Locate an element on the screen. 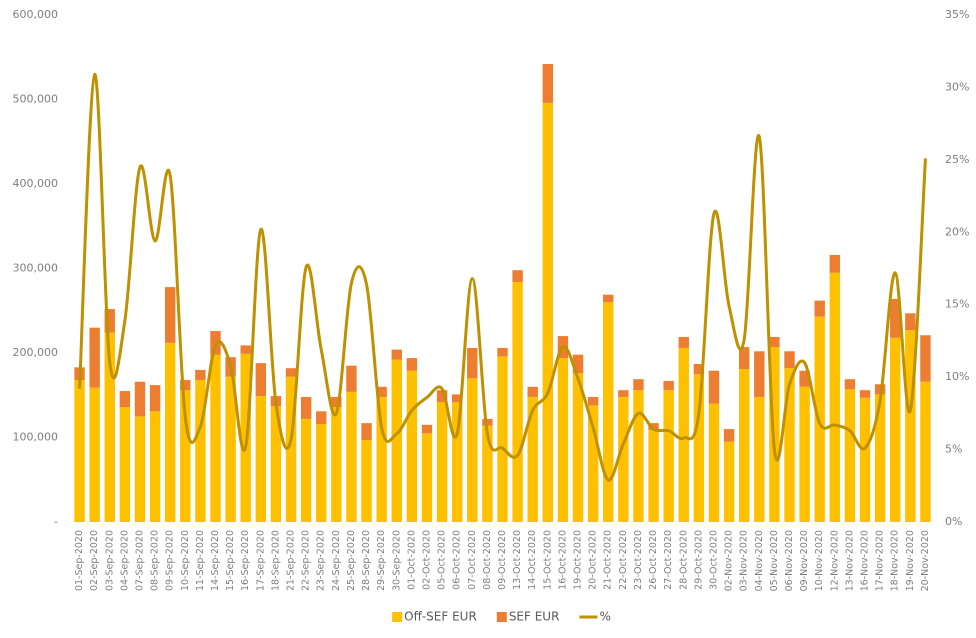 The image size is (976, 638). x-tick-label: 04-Sep-2020 is located at coordinates (124, 560).